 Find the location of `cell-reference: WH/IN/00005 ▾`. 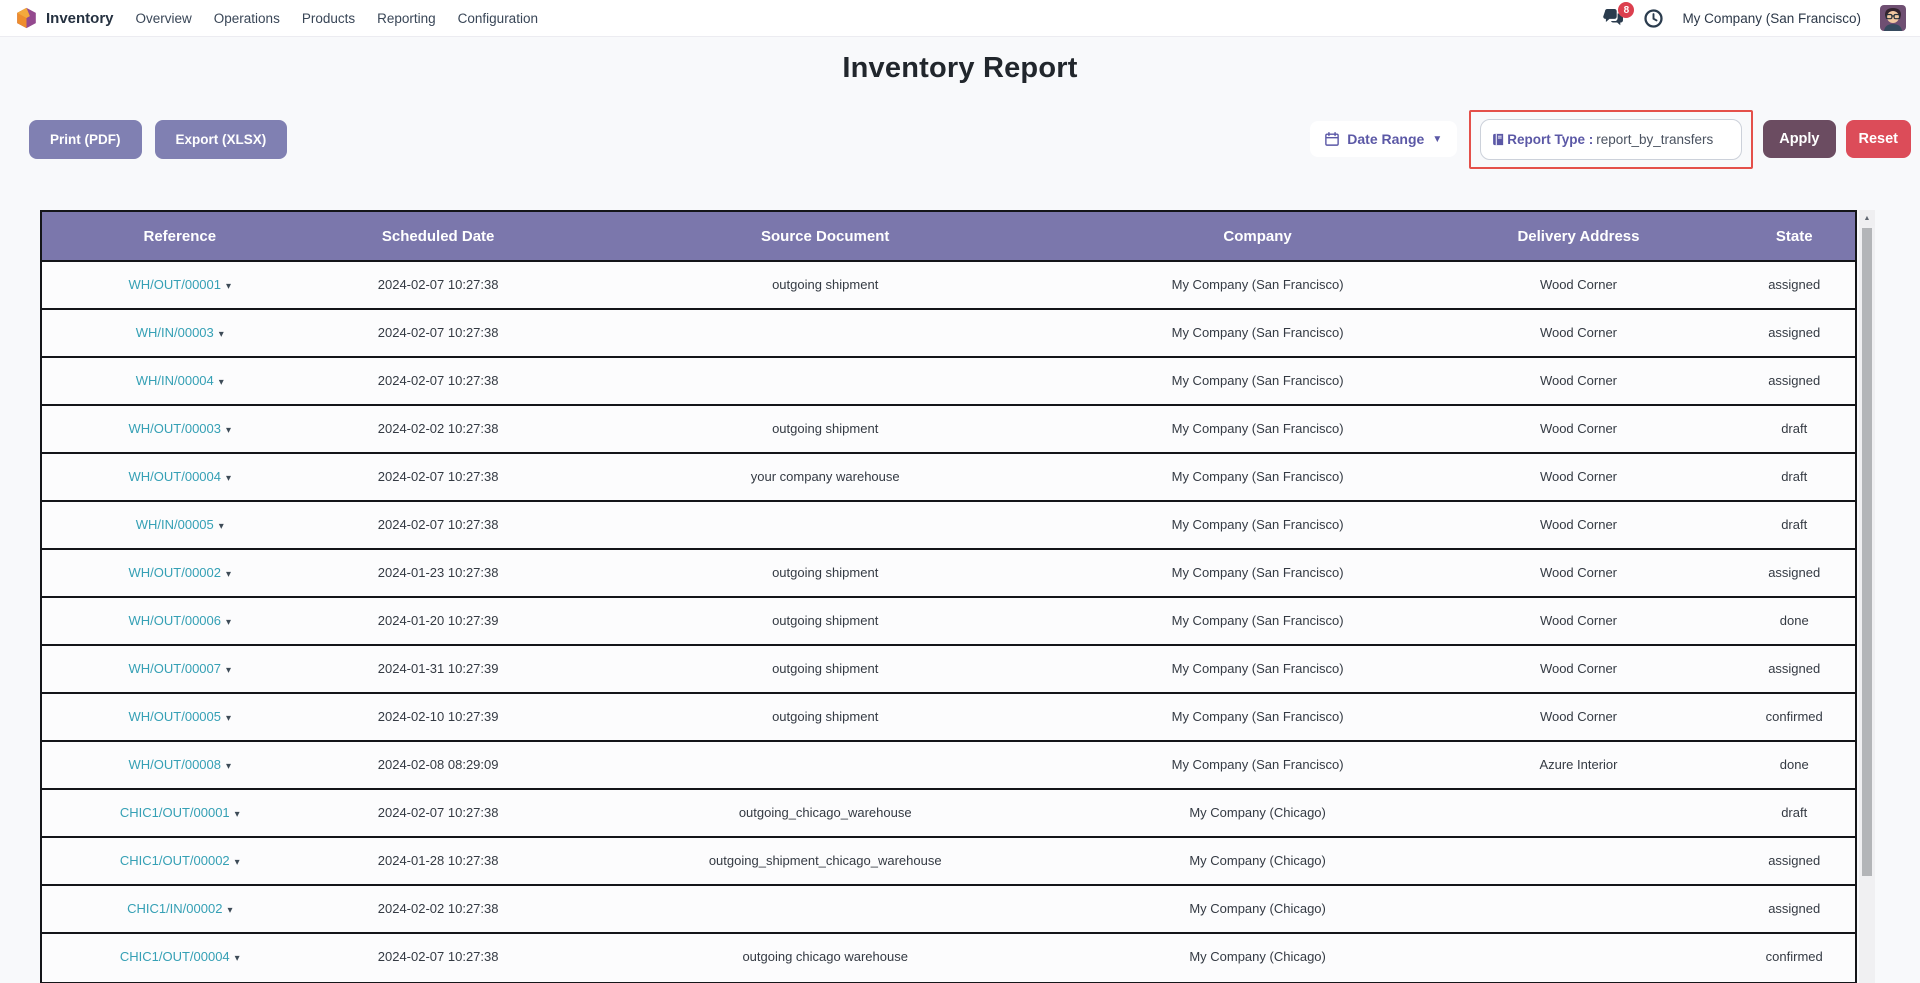

cell-reference: WH/IN/00005 ▾ is located at coordinates (180, 525).